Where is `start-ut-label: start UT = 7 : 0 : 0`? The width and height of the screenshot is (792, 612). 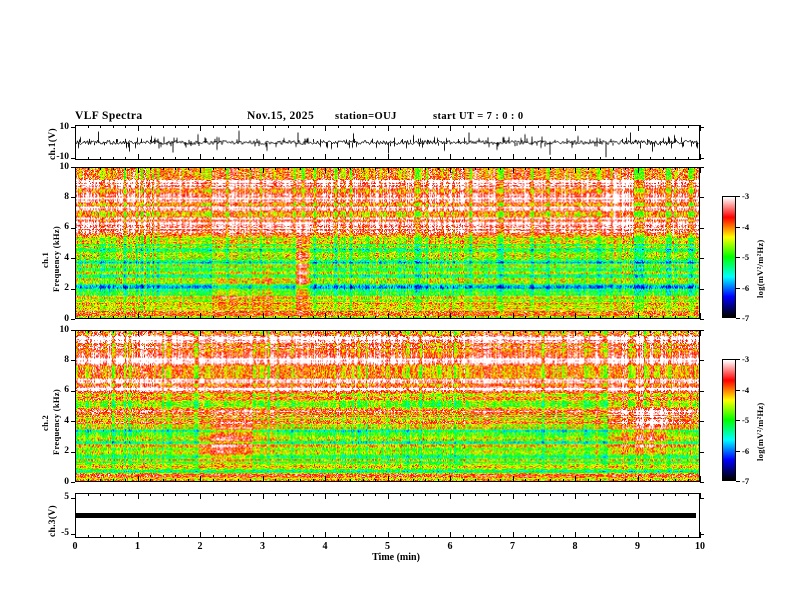
start-ut-label: start UT = 7 : 0 : 0 is located at coordinates (478, 116).